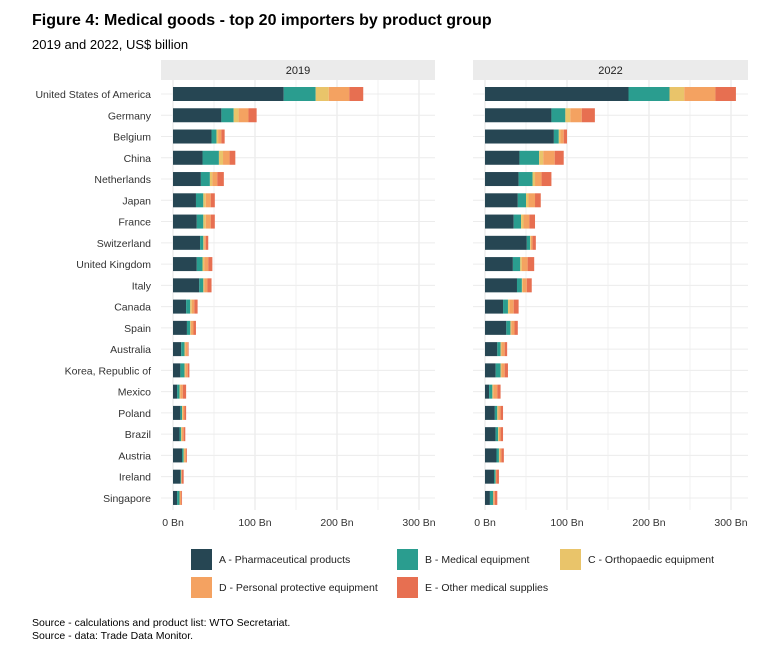  Describe the element at coordinates (136, 201) in the screenshot. I see `category-label-japan: Japan` at that location.